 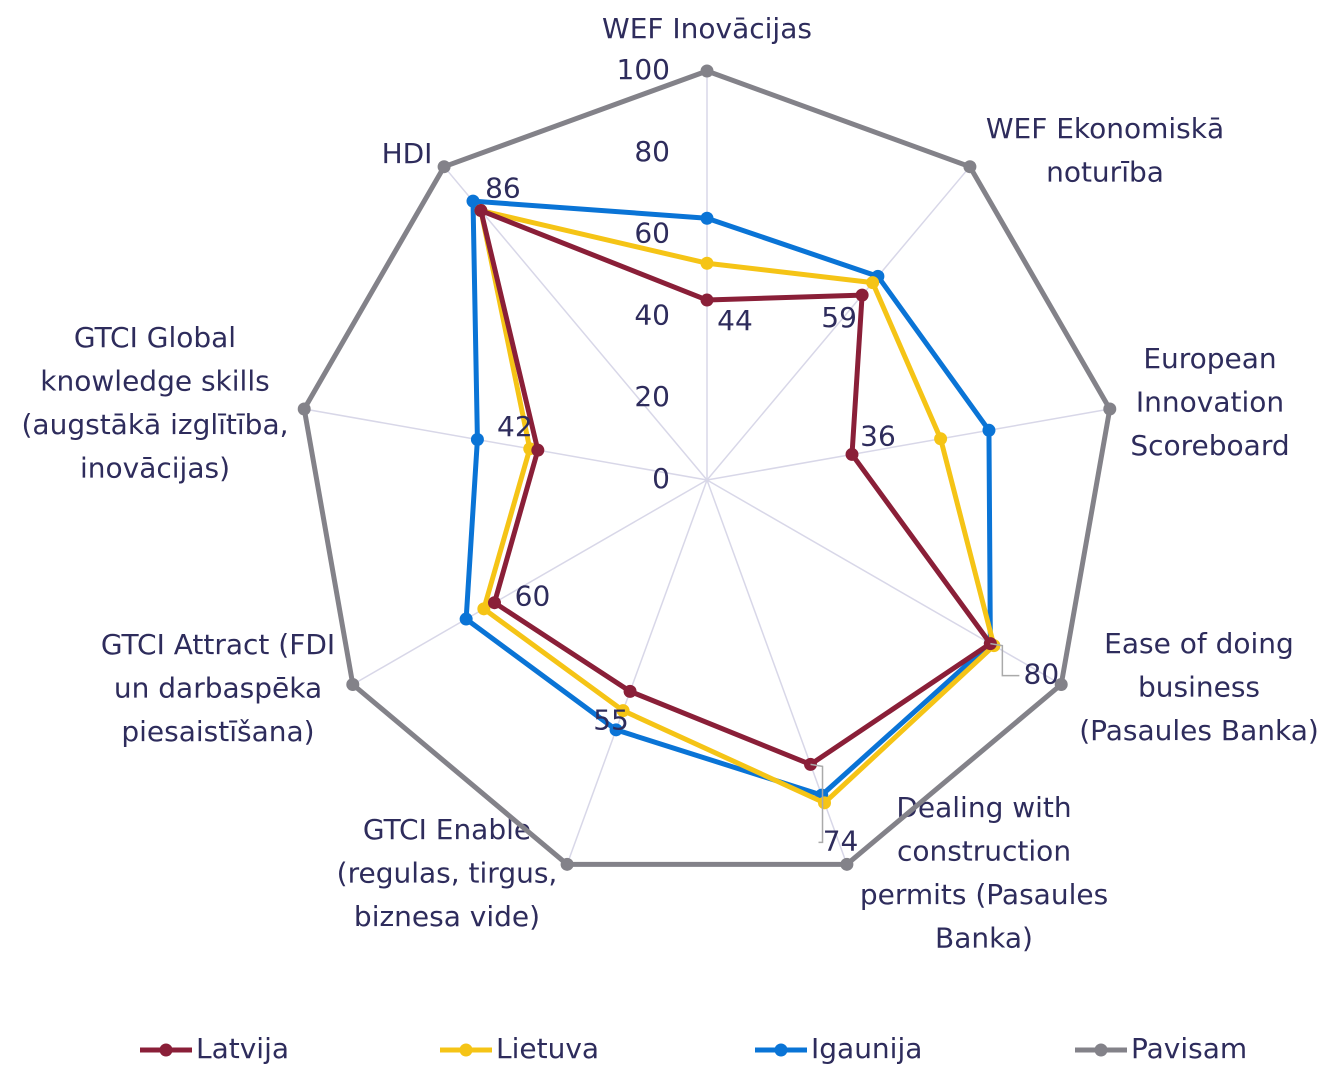 What do you see at coordinates (503, 188) in the screenshot?
I see `data-label: 86` at bounding box center [503, 188].